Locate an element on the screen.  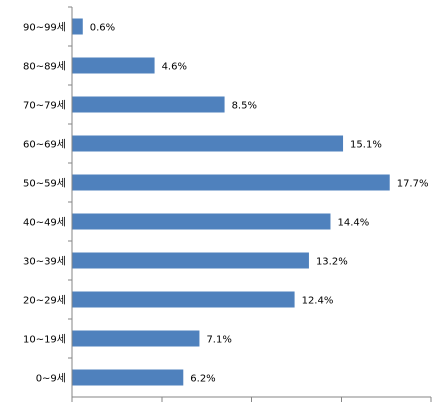
value-label-5: 14.4% is located at coordinates (353, 223).